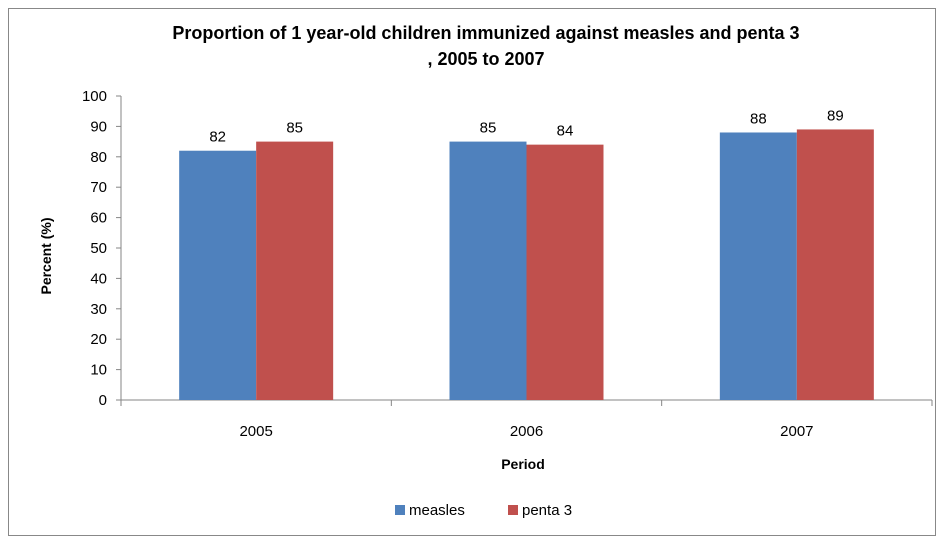  What do you see at coordinates (437, 510) in the screenshot?
I see `legend-label: measles` at bounding box center [437, 510].